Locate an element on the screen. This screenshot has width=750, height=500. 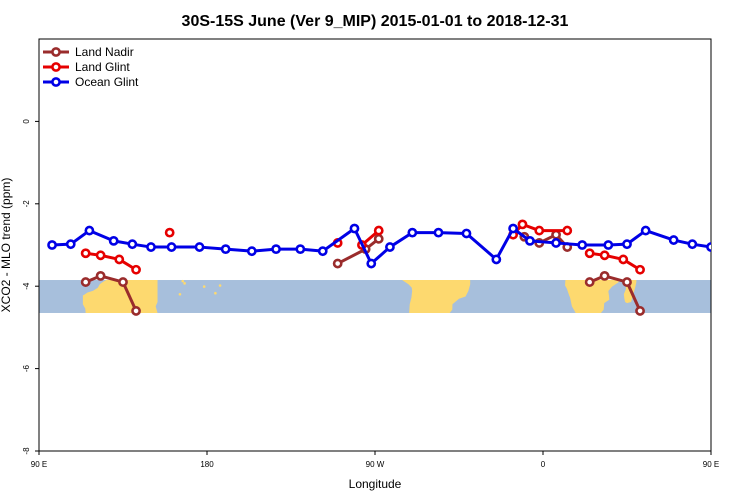
y-tick-label: -8 is located at coordinates (26, 451).